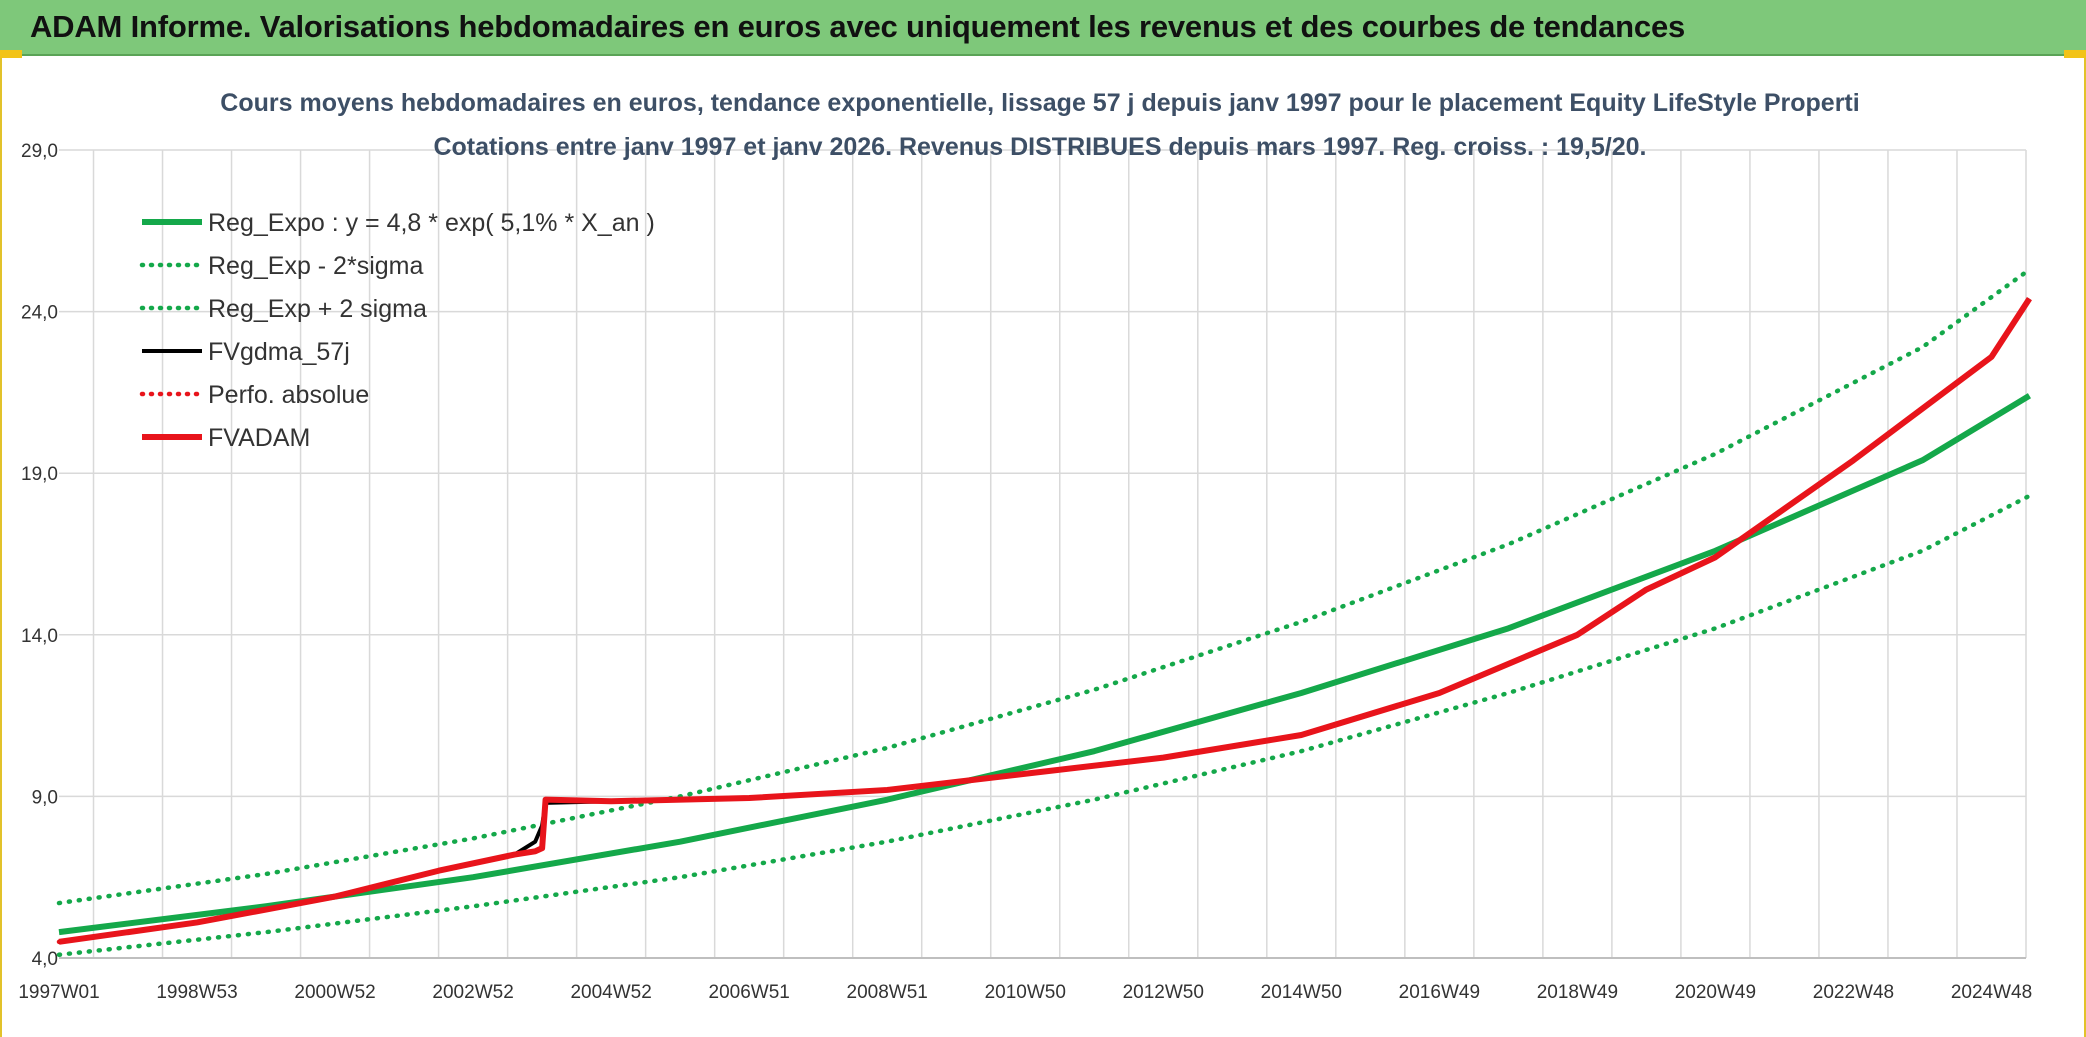 This screenshot has width=2086, height=1037. What do you see at coordinates (1439, 992) in the screenshot?
I see `x-tick-label: 2016W49` at bounding box center [1439, 992].